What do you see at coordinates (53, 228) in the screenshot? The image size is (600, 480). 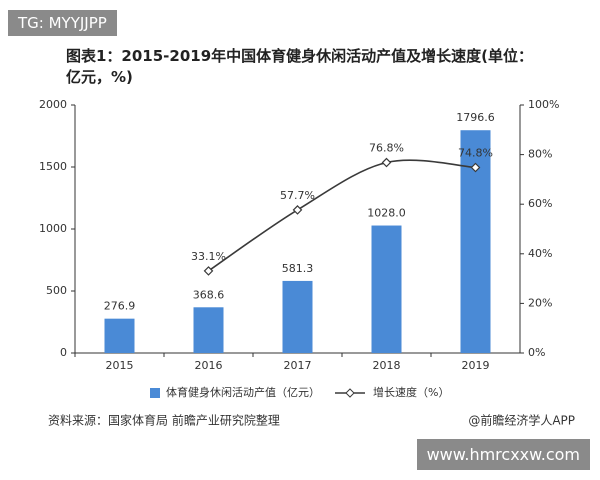 I see `y-tick-label: 1000` at bounding box center [53, 228].